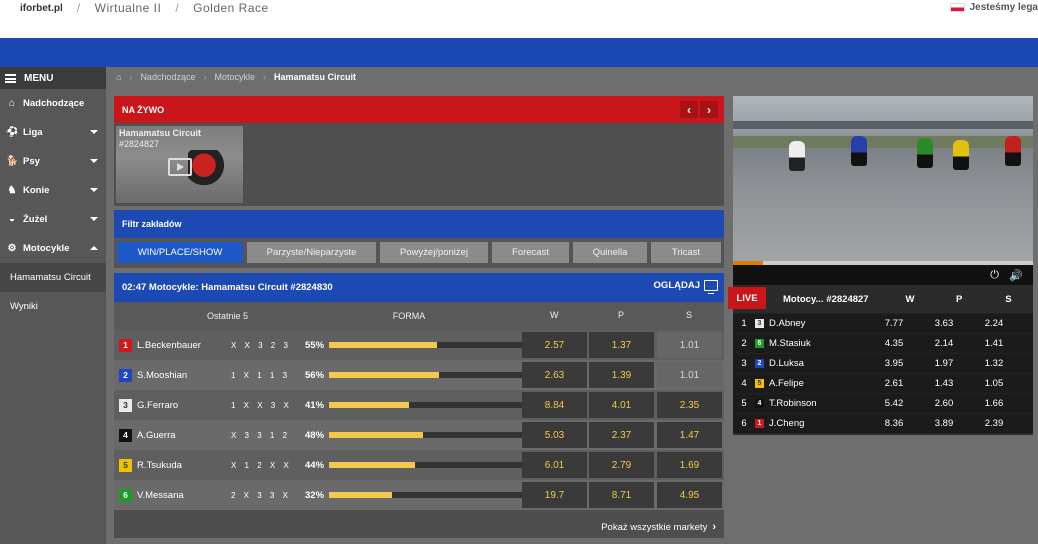 The height and width of the screenshot is (544, 1038). I want to click on crumb-nadchodzace: Nadchodzące, so click(168, 77).